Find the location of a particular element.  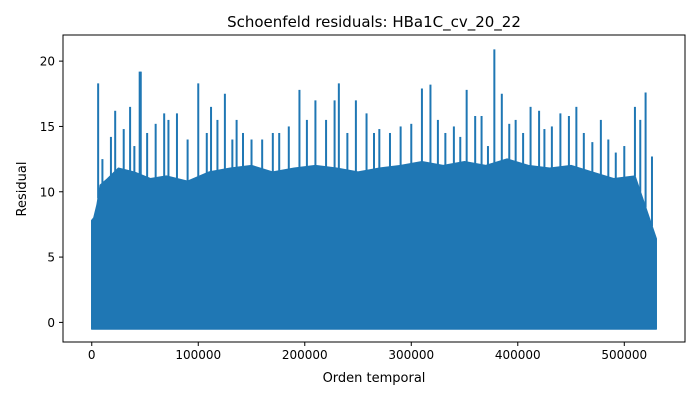

y-tick-label: 5 is located at coordinates (51, 258).